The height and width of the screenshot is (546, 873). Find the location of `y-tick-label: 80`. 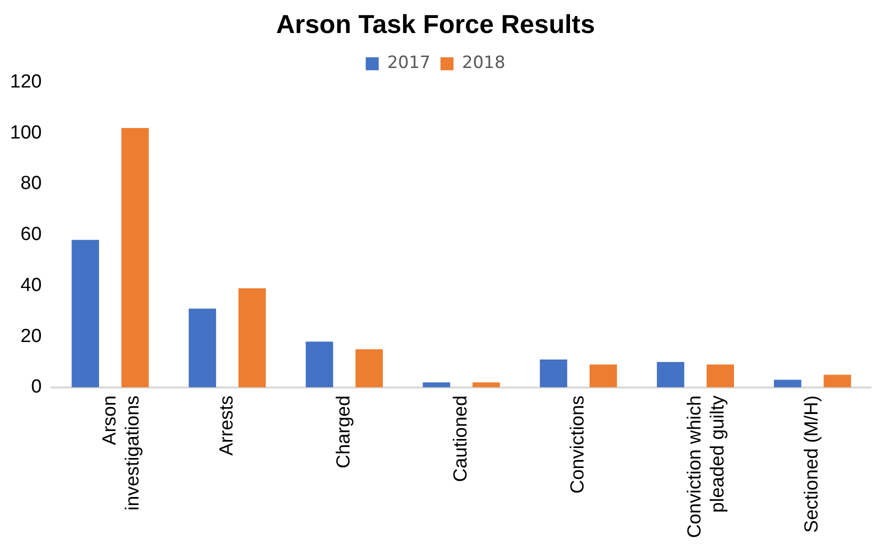

y-tick-label: 80 is located at coordinates (31, 183).